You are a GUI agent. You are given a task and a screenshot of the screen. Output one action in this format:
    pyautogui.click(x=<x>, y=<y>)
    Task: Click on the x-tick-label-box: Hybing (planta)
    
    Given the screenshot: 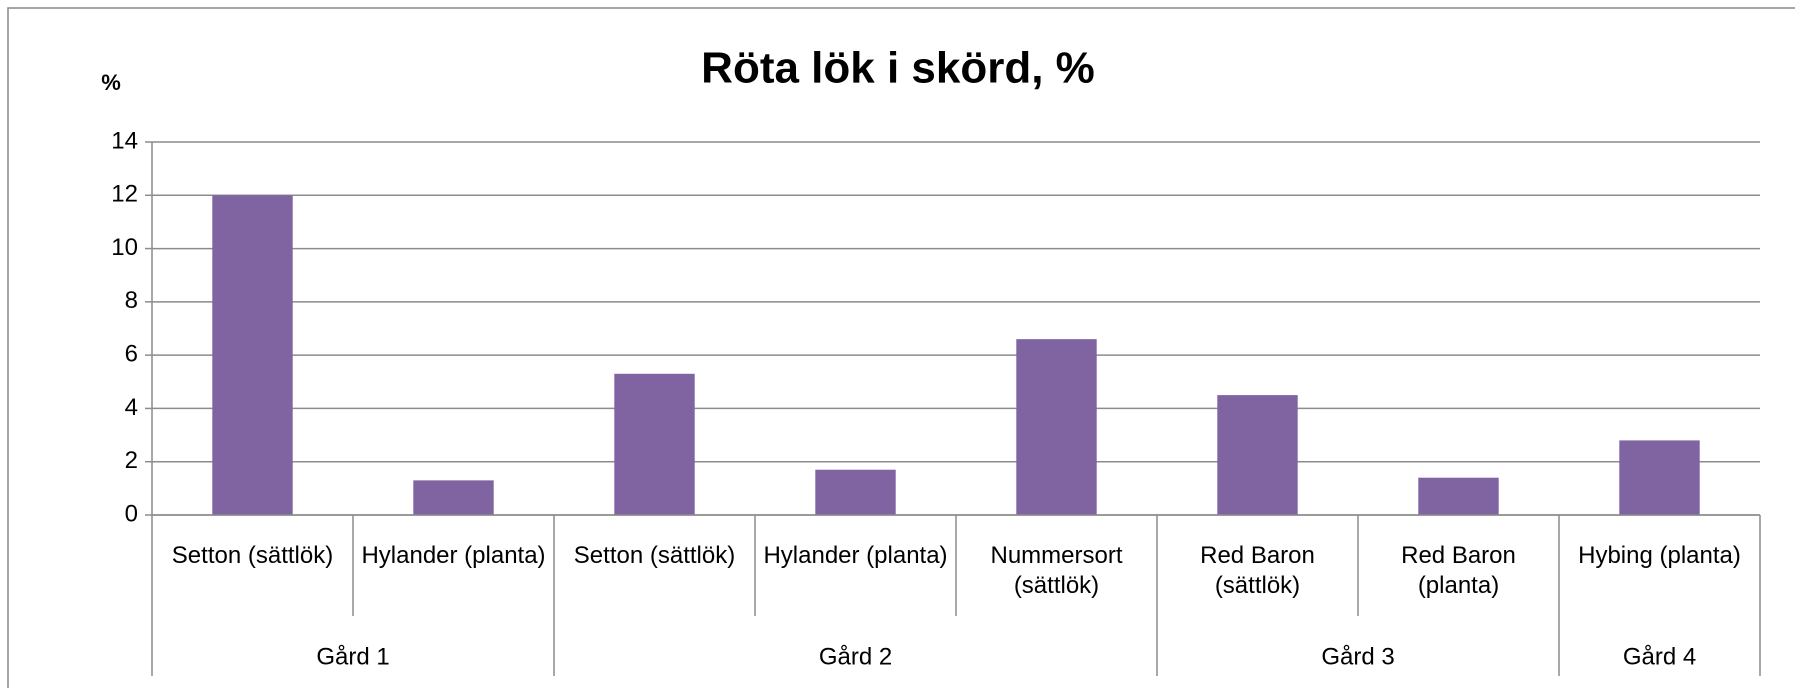 What is the action you would take?
    pyautogui.click(x=1659, y=555)
    